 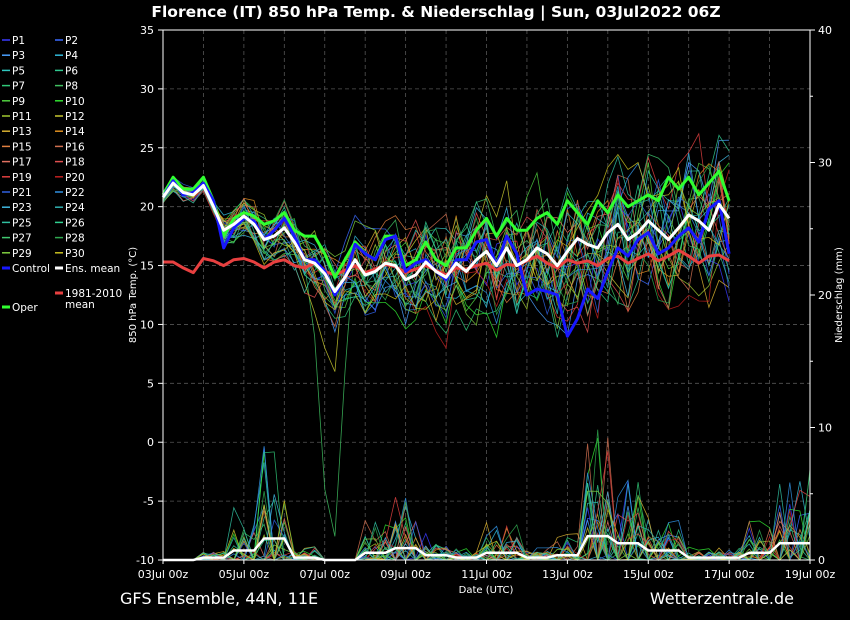 I want to click on legend-label: P27, so click(x=22, y=239).